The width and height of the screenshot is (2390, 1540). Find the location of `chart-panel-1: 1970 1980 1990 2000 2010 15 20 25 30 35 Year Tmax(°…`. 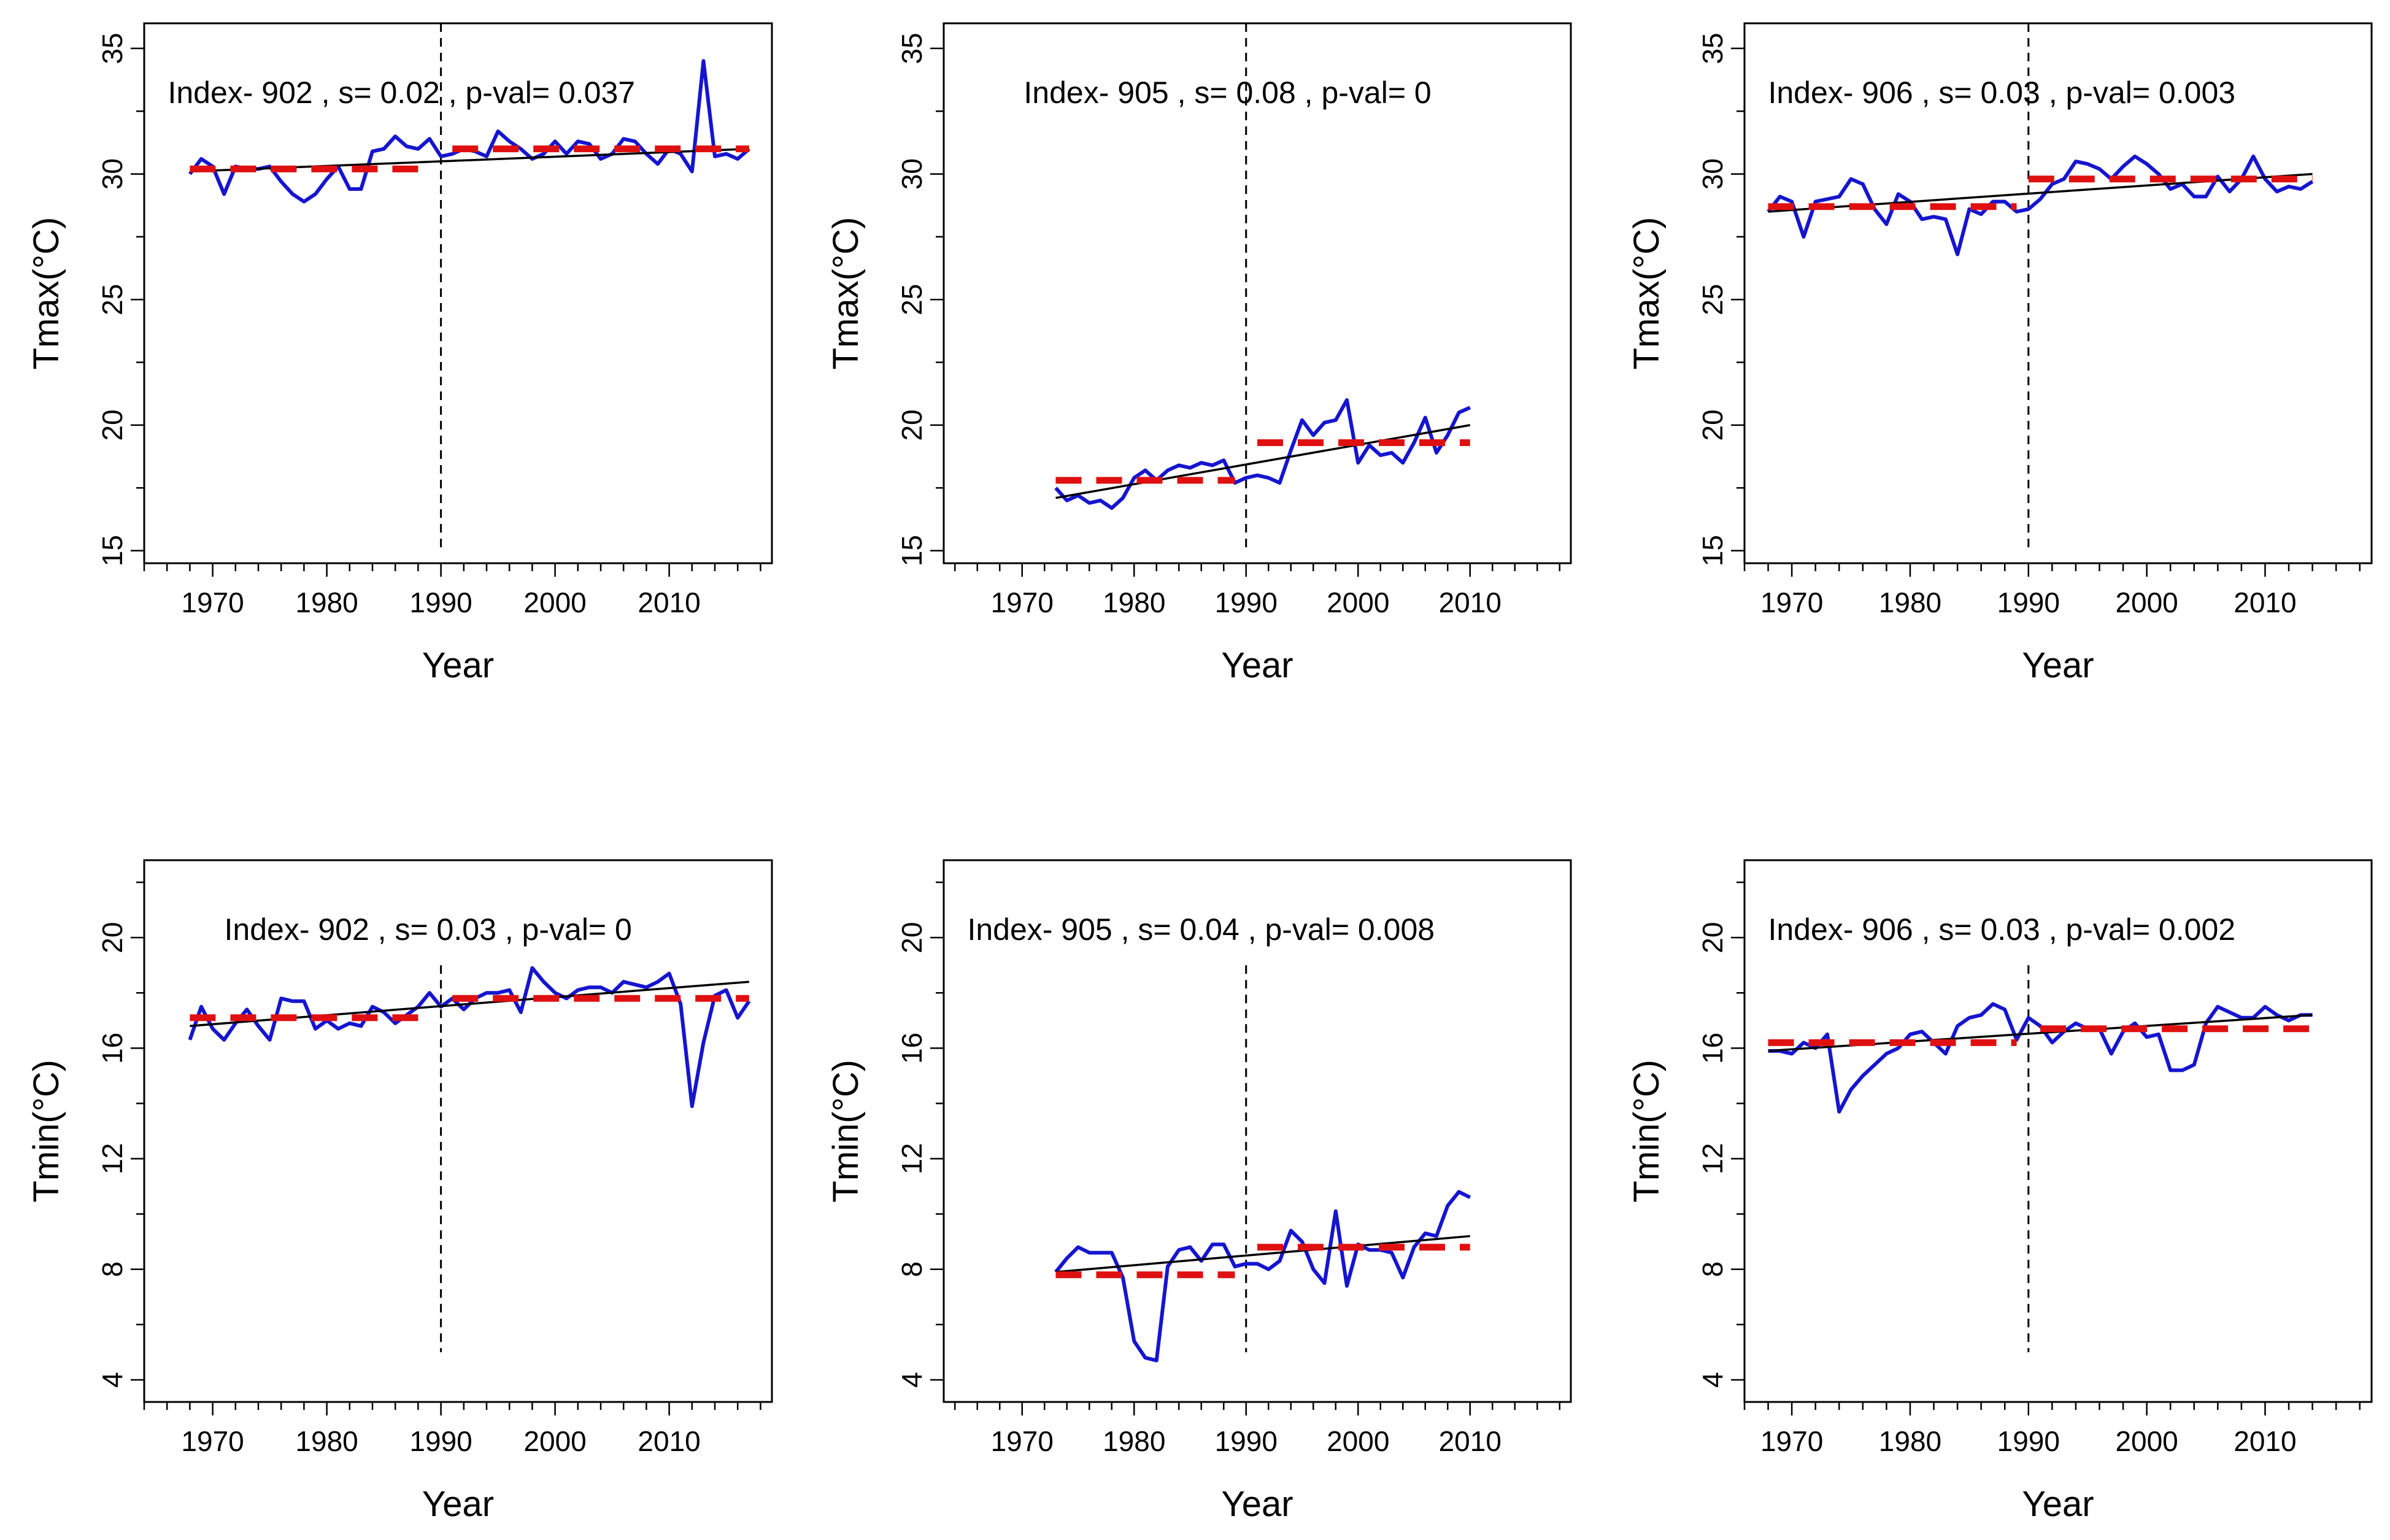

chart-panel-1: 1970 1980 1990 2000 2010 15 20 25 30 35 Year Tmax(°… is located at coordinates (399, 353).